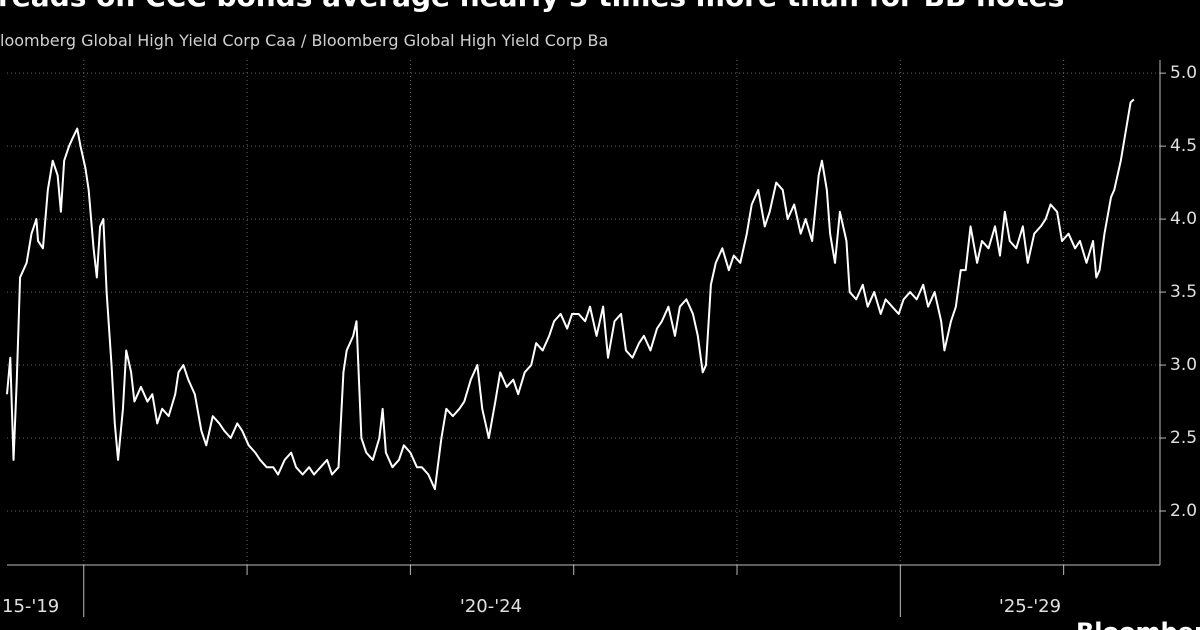 The width and height of the screenshot is (1200, 630). What do you see at coordinates (1183, 292) in the screenshot?
I see `y-tick-label: 3.5` at bounding box center [1183, 292].